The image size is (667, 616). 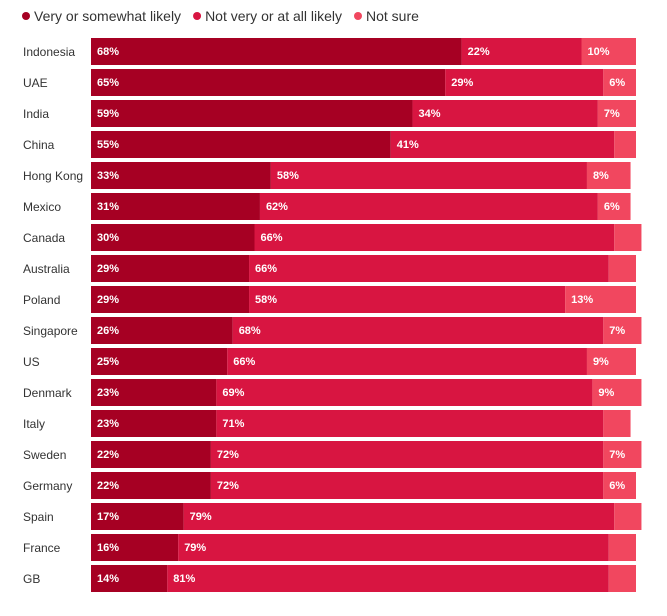 I want to click on bar-spain-not-sure, so click(x=628, y=516).